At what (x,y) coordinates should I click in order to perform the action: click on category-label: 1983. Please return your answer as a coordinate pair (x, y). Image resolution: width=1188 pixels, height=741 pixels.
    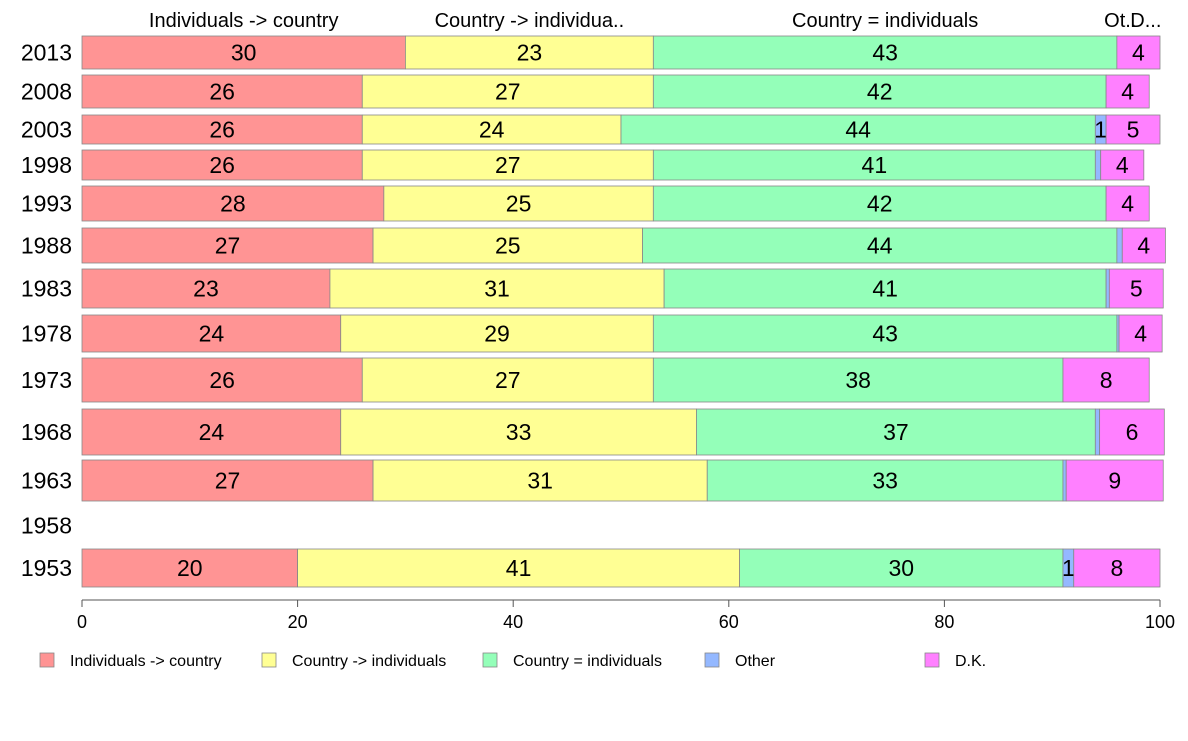
    Looking at the image, I should click on (46, 289).